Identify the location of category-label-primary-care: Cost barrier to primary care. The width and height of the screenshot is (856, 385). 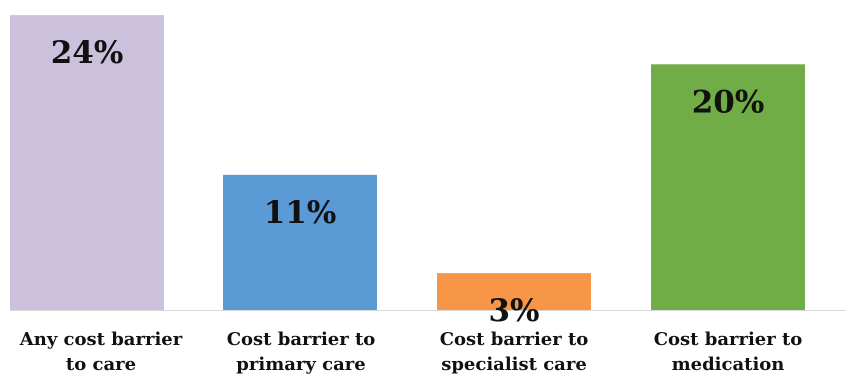
(301, 352).